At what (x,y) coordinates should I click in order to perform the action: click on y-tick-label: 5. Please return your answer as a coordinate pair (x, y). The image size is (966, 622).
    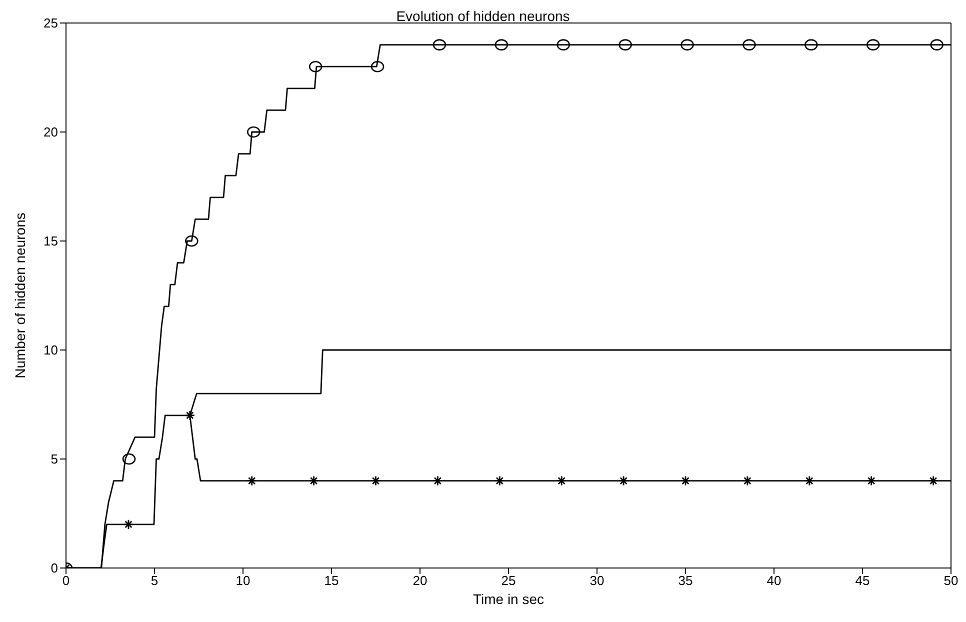
    Looking at the image, I should click on (54, 459).